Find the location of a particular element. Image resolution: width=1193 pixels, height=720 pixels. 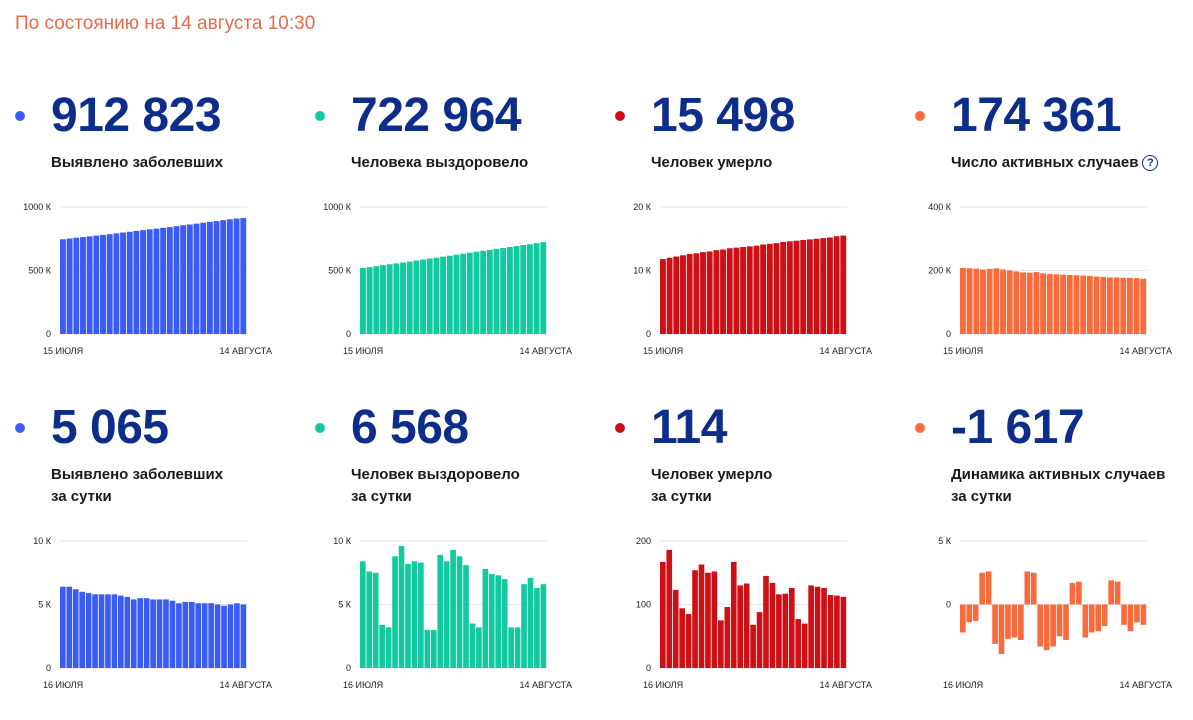

daily-deaths-value: 114 is located at coordinates (689, 427).